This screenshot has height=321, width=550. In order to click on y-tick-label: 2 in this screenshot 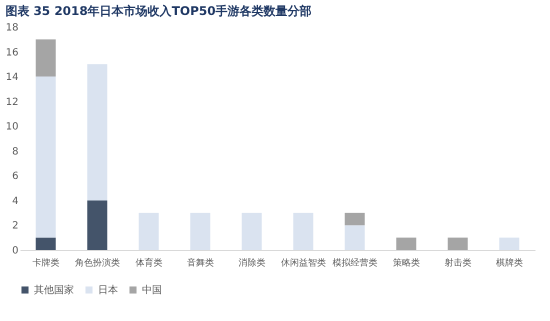, I will do `click(15, 226)`.